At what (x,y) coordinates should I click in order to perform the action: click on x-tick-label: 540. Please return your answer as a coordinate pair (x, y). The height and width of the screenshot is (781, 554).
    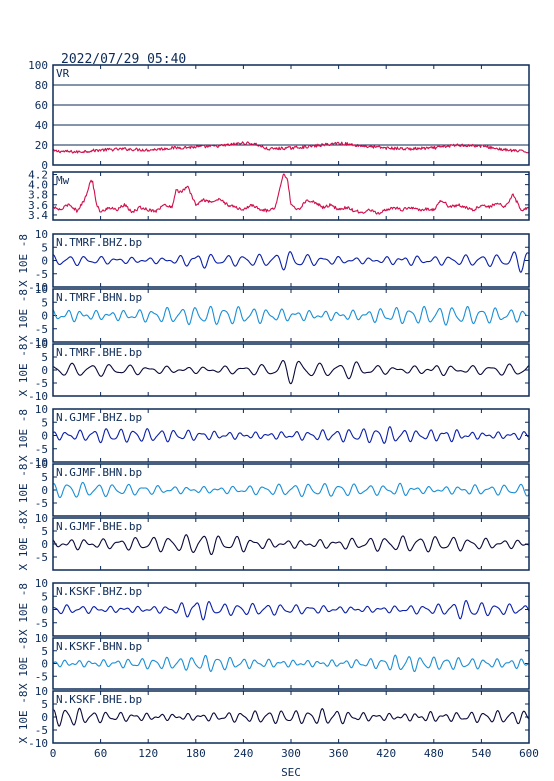
    Looking at the image, I should click on (481, 753).